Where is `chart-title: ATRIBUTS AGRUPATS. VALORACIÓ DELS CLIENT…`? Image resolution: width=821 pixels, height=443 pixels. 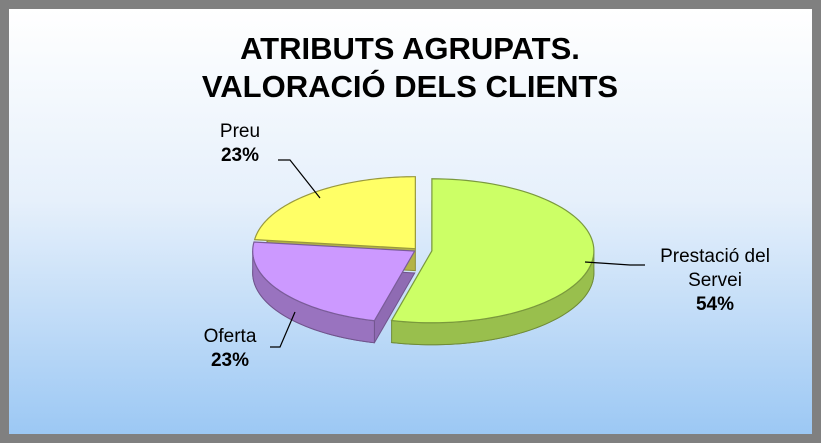 chart-title: ATRIBUTS AGRUPATS. VALORACIÓ DELS CLIENT… is located at coordinates (410, 67).